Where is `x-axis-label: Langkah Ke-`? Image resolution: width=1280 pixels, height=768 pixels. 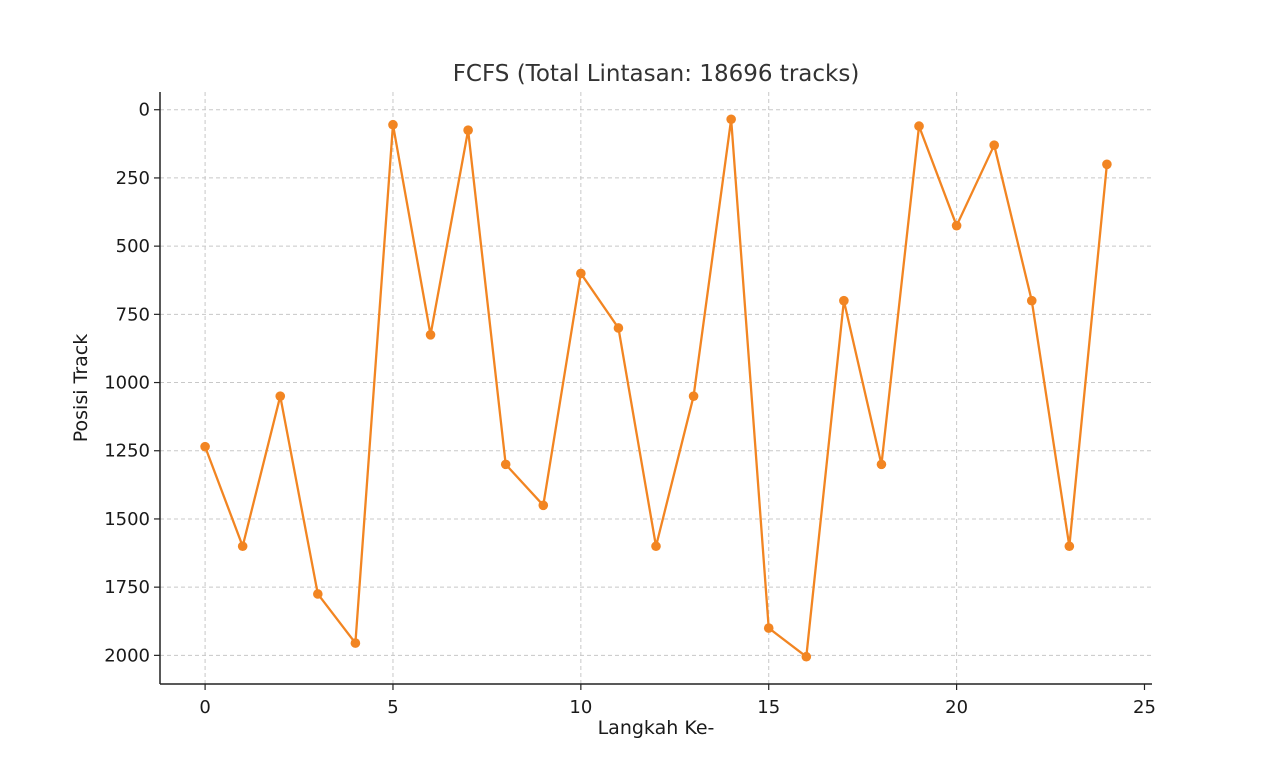 x-axis-label: Langkah Ke- is located at coordinates (656, 728).